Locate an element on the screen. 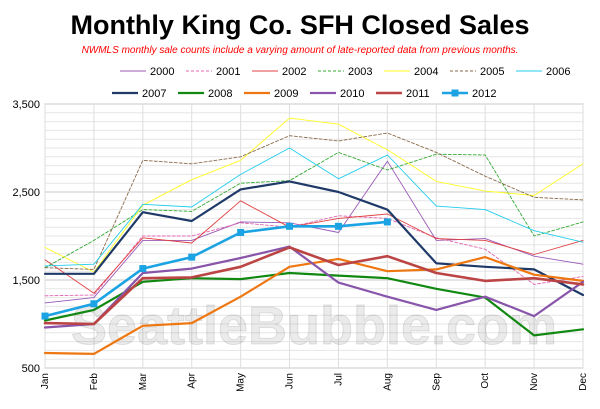 The width and height of the screenshot is (600, 409). legend-label-2011: 2011 is located at coordinates (418, 94).